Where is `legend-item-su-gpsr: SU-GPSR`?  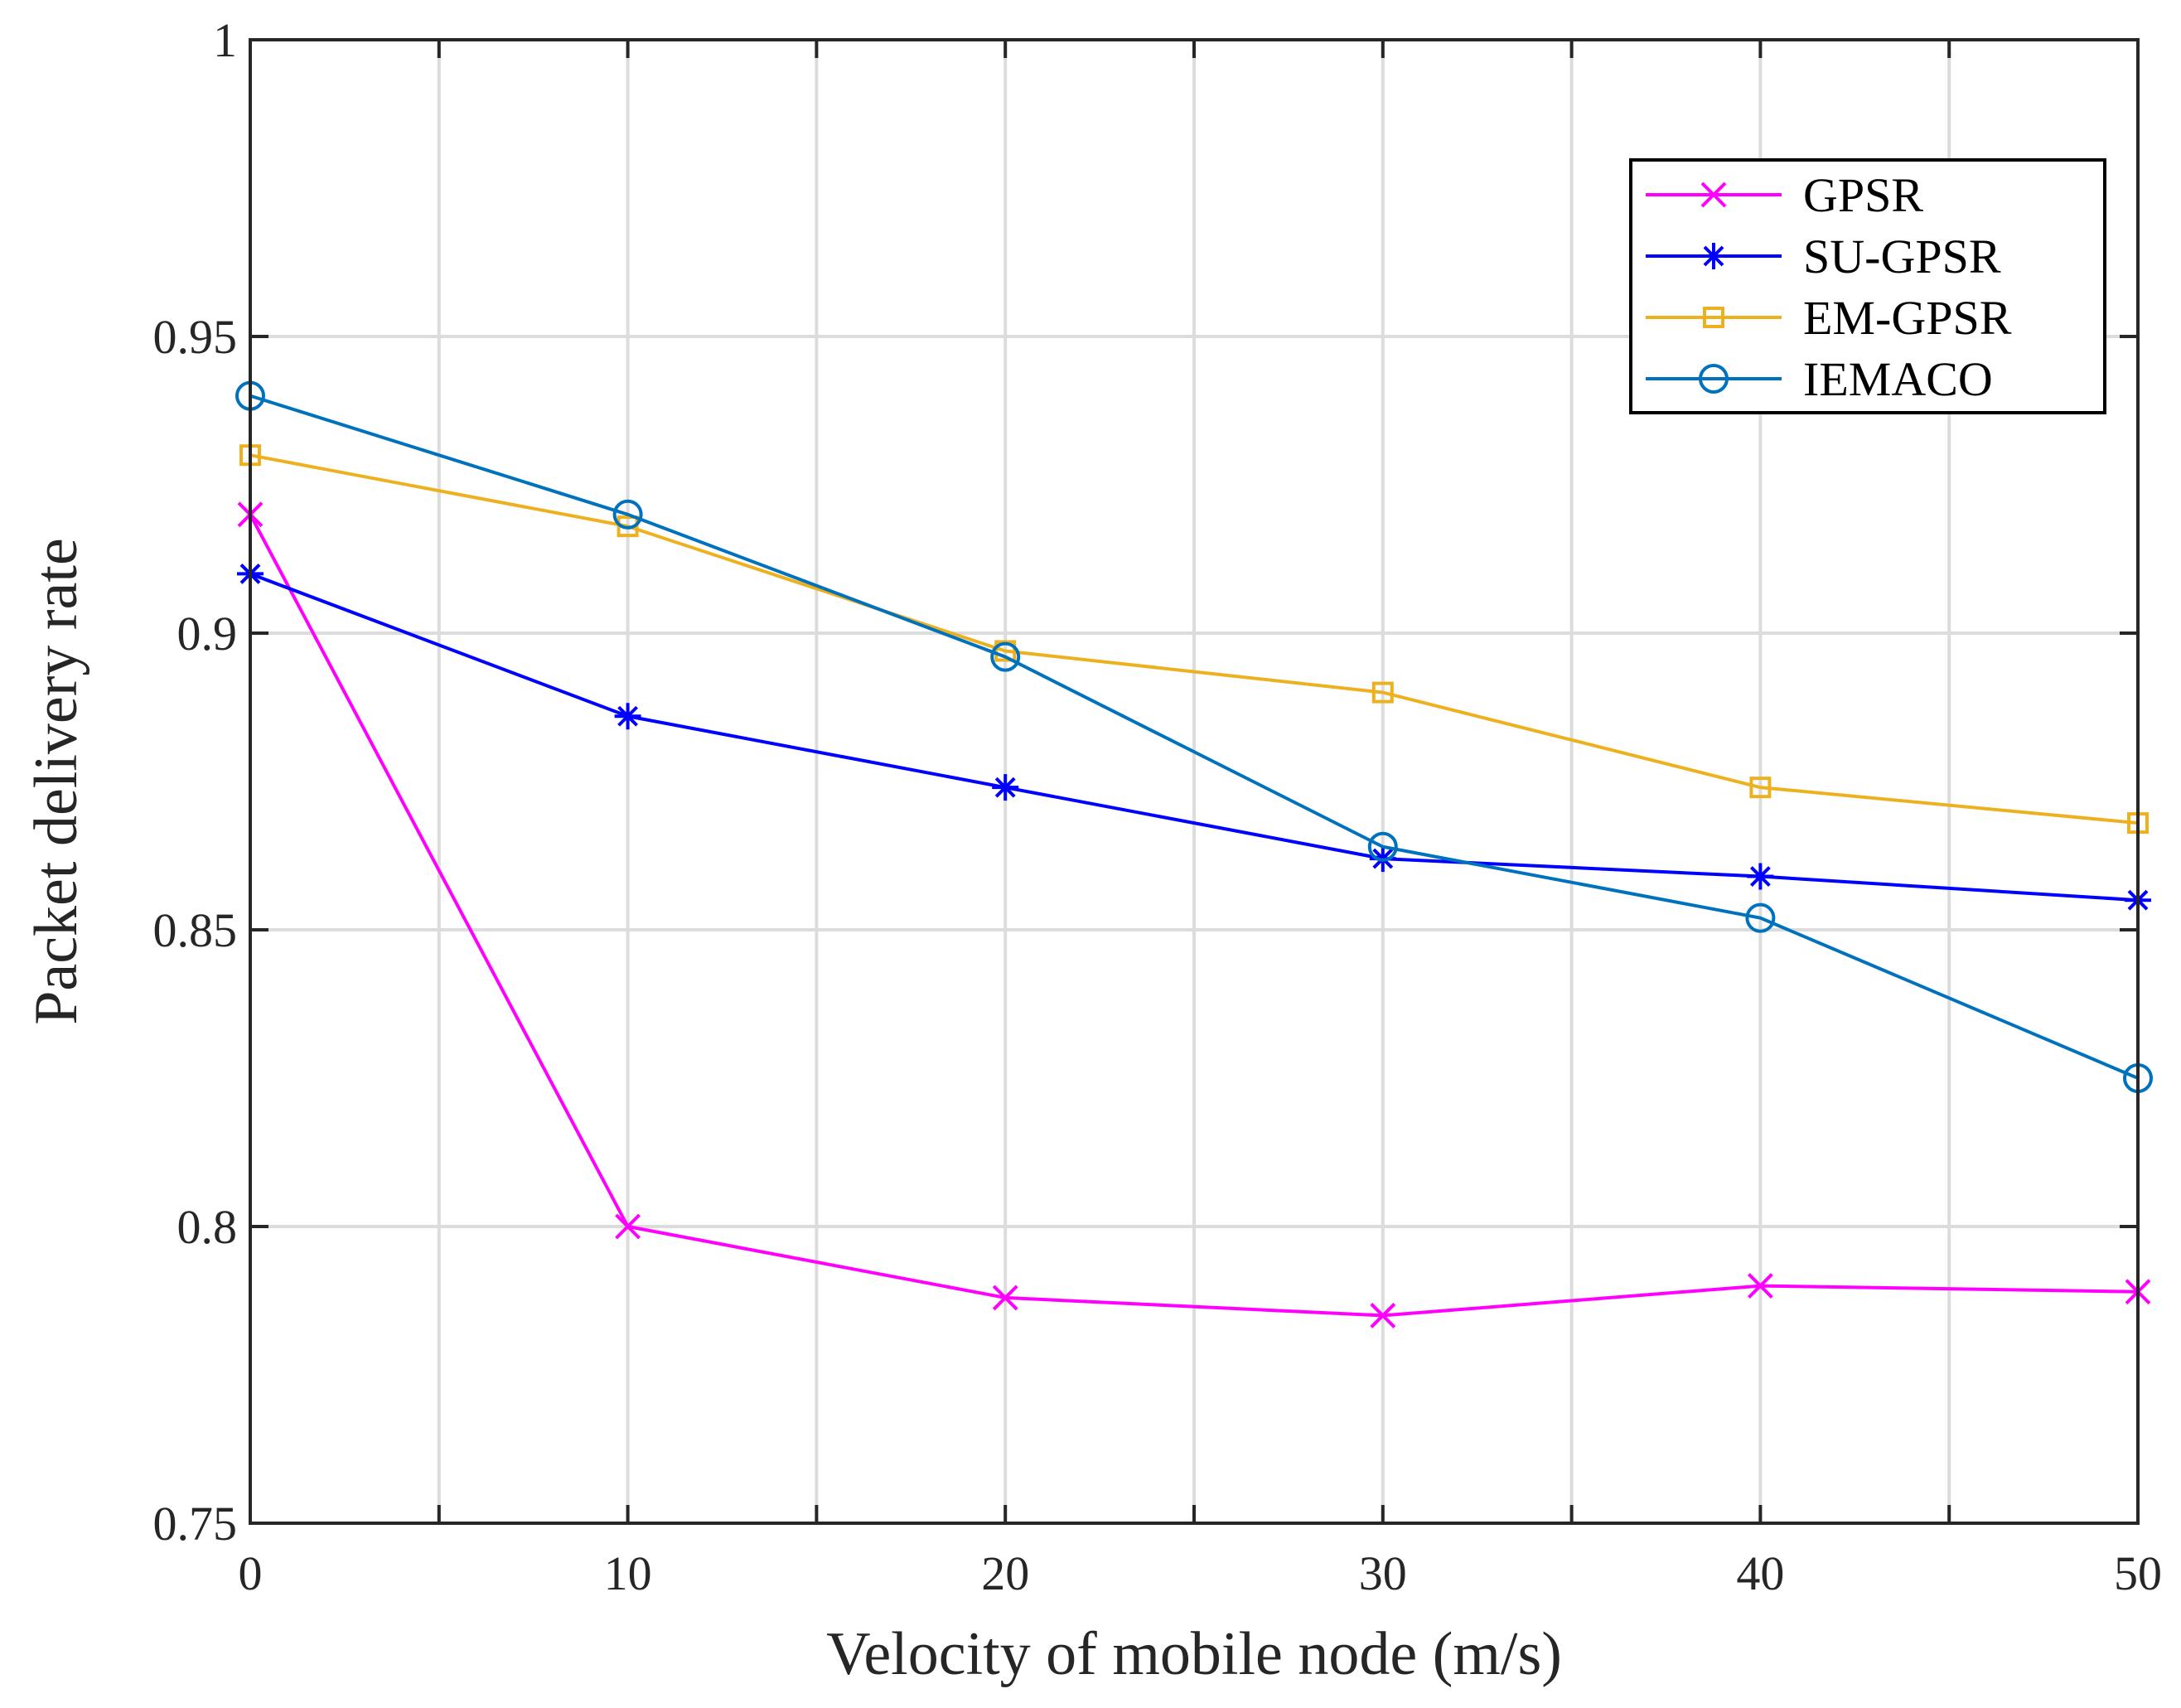 legend-item-su-gpsr: SU-GPSR is located at coordinates (1823, 256).